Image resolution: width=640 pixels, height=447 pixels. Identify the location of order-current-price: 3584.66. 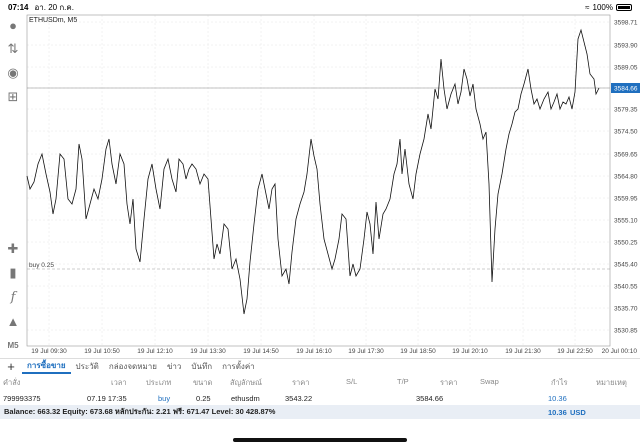
(430, 398).